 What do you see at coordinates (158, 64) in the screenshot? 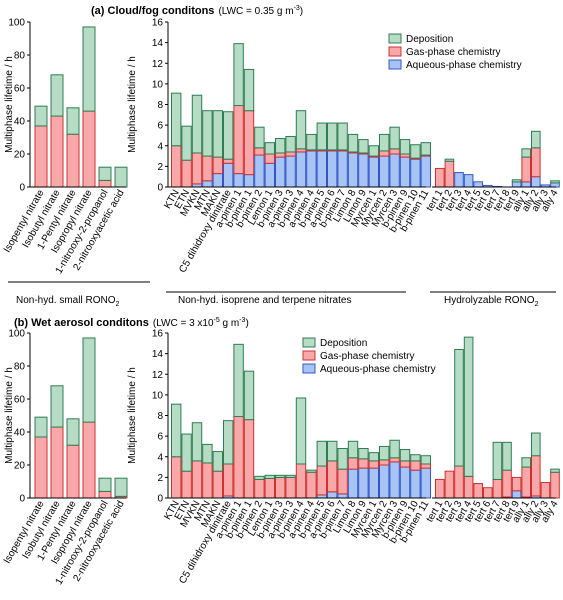
I see `y-tick-label: 12` at bounding box center [158, 64].